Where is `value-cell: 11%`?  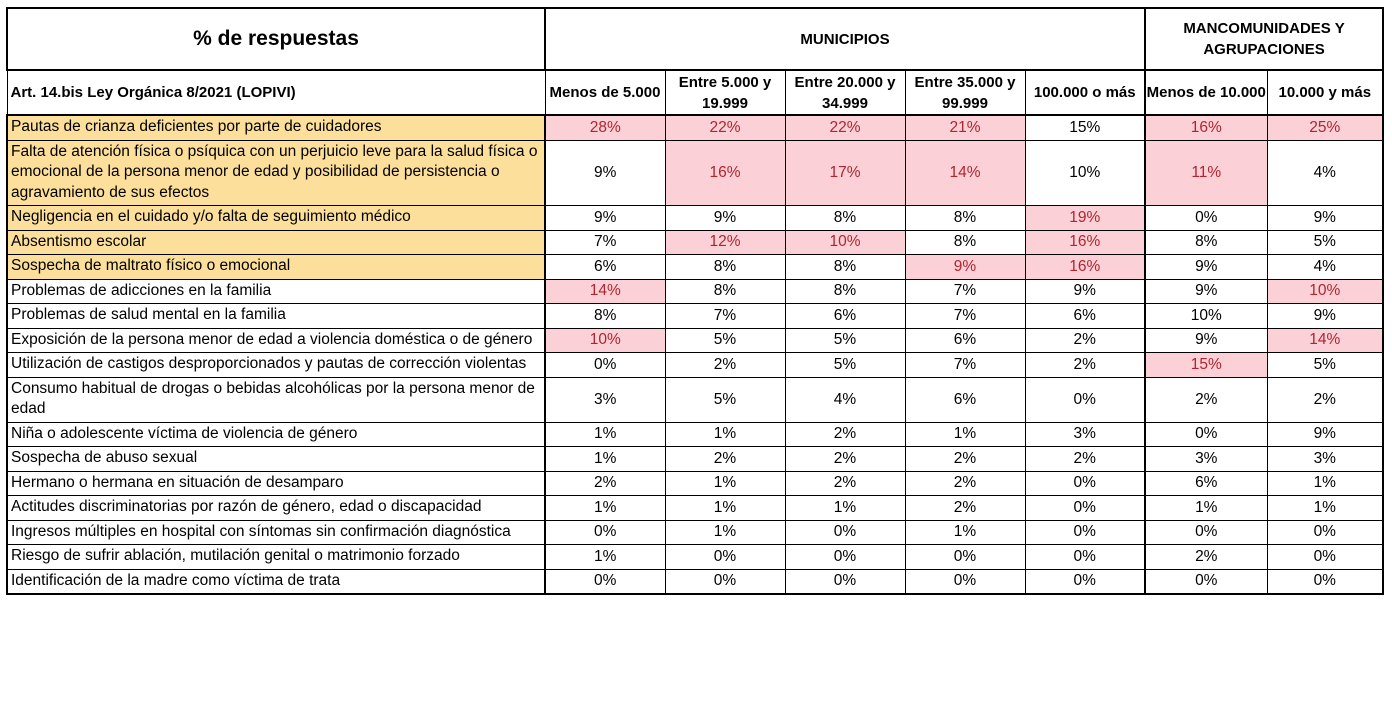 value-cell: 11% is located at coordinates (1206, 172).